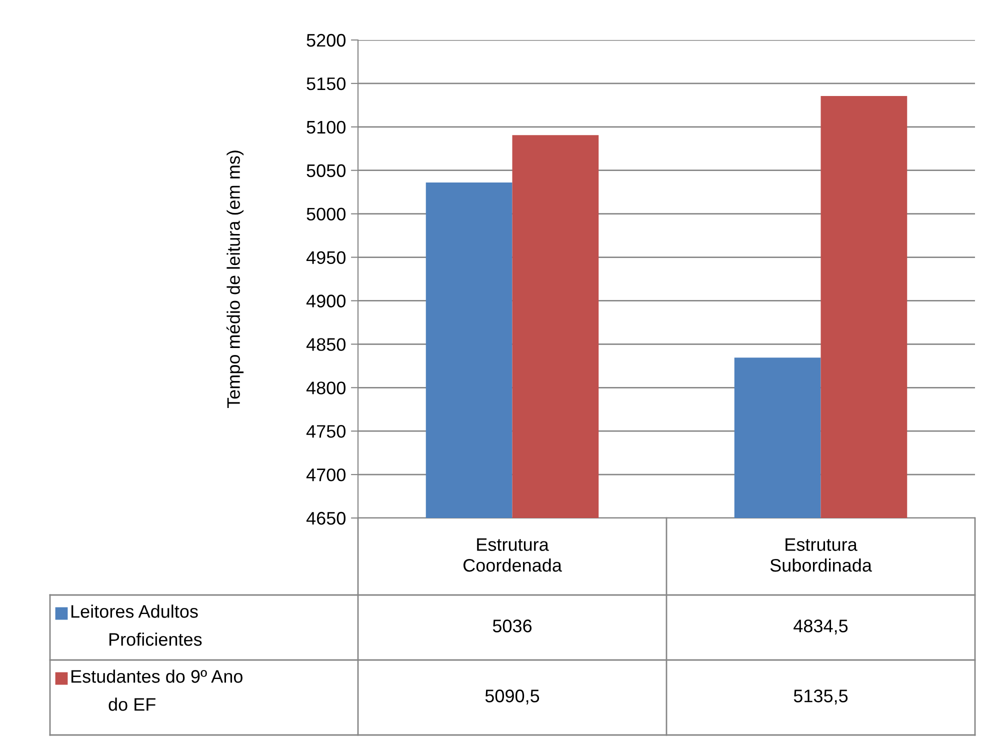 The image size is (995, 747). Describe the element at coordinates (326, 214) in the screenshot. I see `y-tick-label: 5000` at that location.